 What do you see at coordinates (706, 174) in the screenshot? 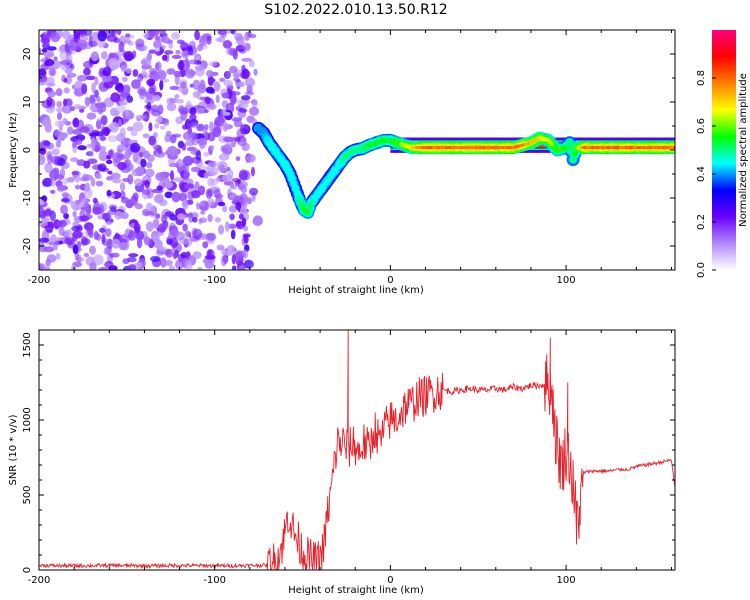
I see `colorbar-ticks: 0.0 0.2 0.4 0.6 0.8` at bounding box center [706, 174].